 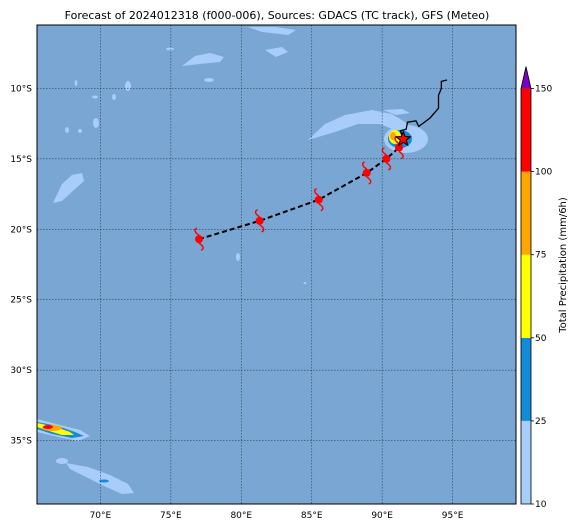 What do you see at coordinates (543, 90) in the screenshot?
I see `colorbar-tick-label: 150` at bounding box center [543, 90].